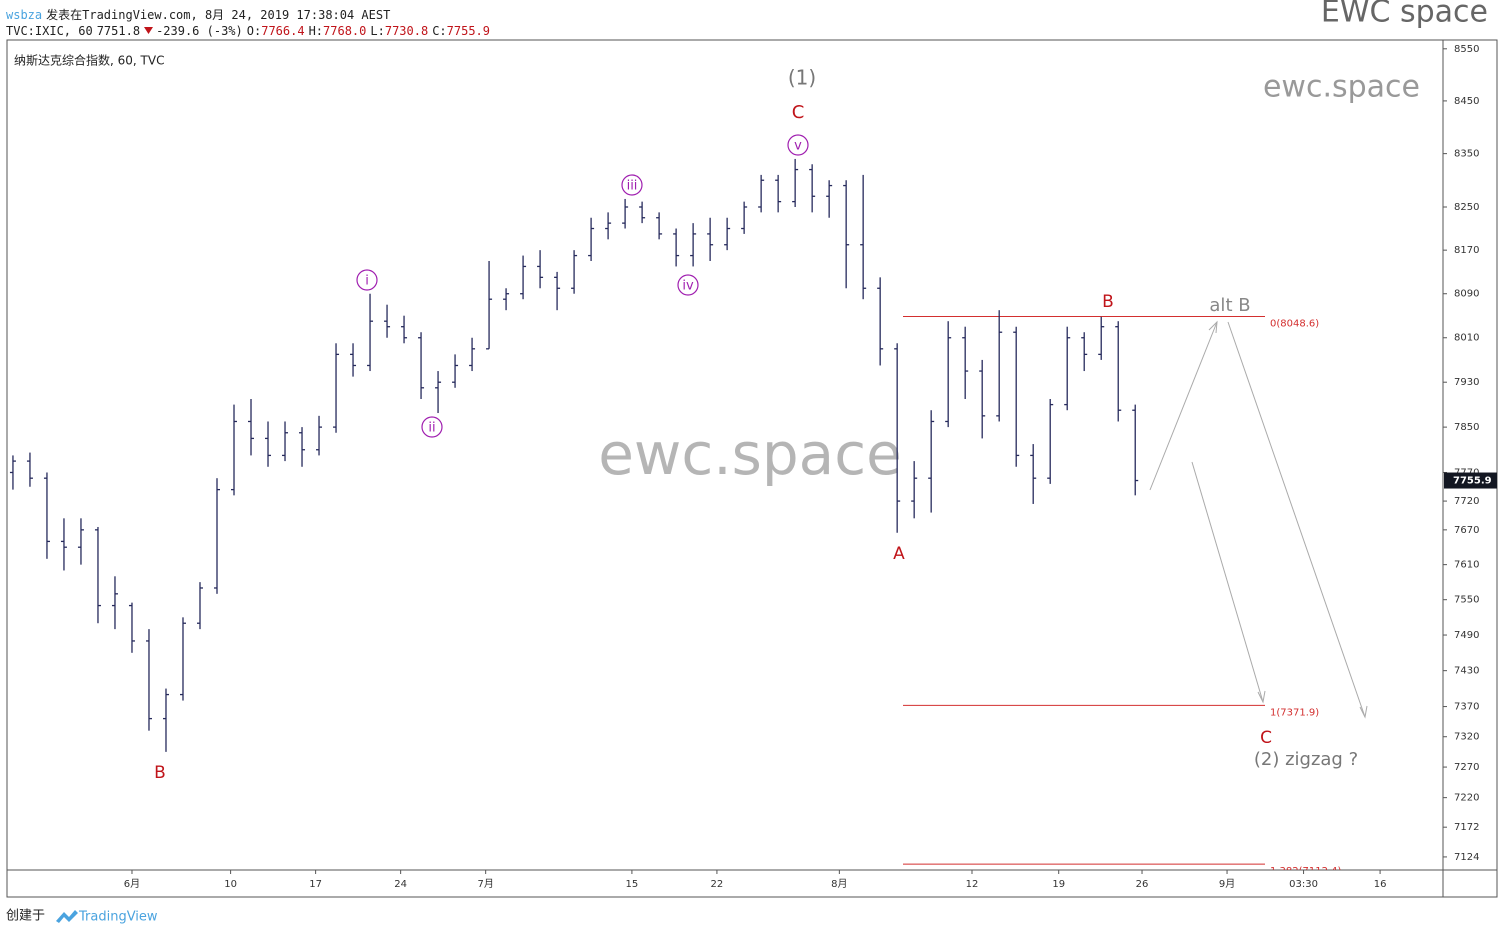 This screenshot has height=934, width=1501. Describe the element at coordinates (315, 884) in the screenshot. I see `x-tick-label: 17` at that location.